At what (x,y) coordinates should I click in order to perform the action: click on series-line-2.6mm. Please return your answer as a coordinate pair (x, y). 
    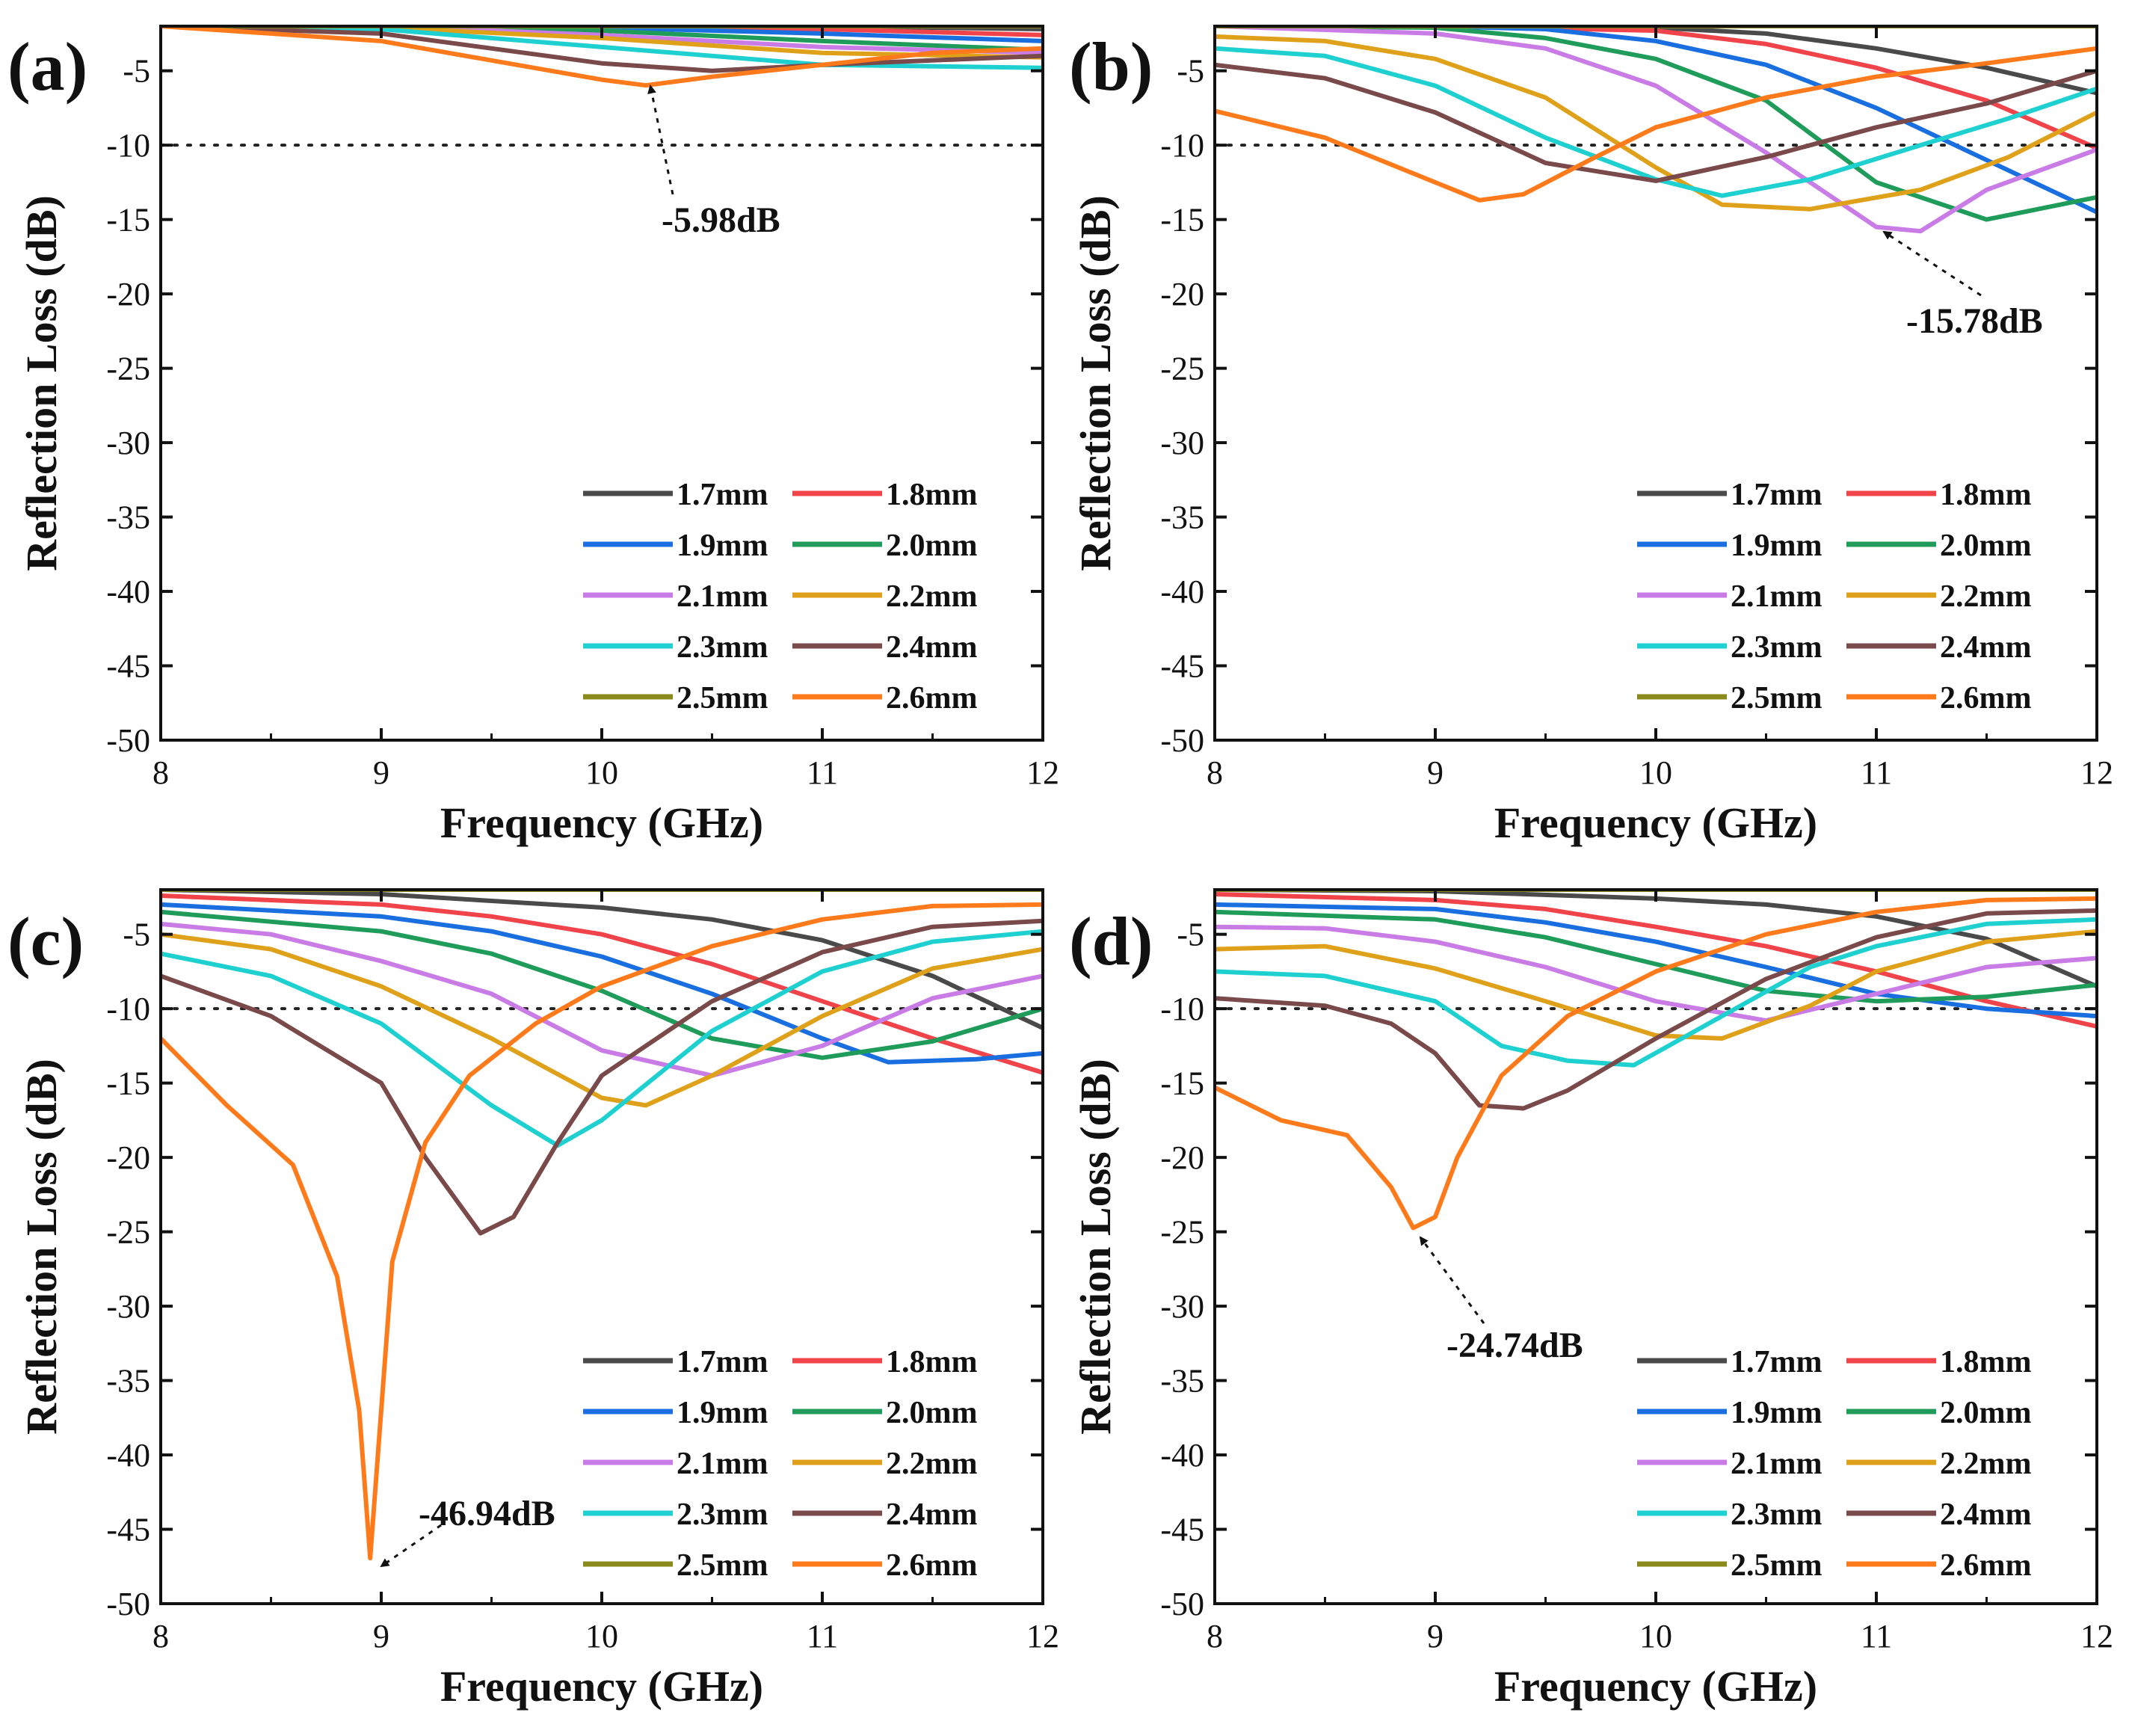
    Looking at the image, I should click on (1656, 1063).